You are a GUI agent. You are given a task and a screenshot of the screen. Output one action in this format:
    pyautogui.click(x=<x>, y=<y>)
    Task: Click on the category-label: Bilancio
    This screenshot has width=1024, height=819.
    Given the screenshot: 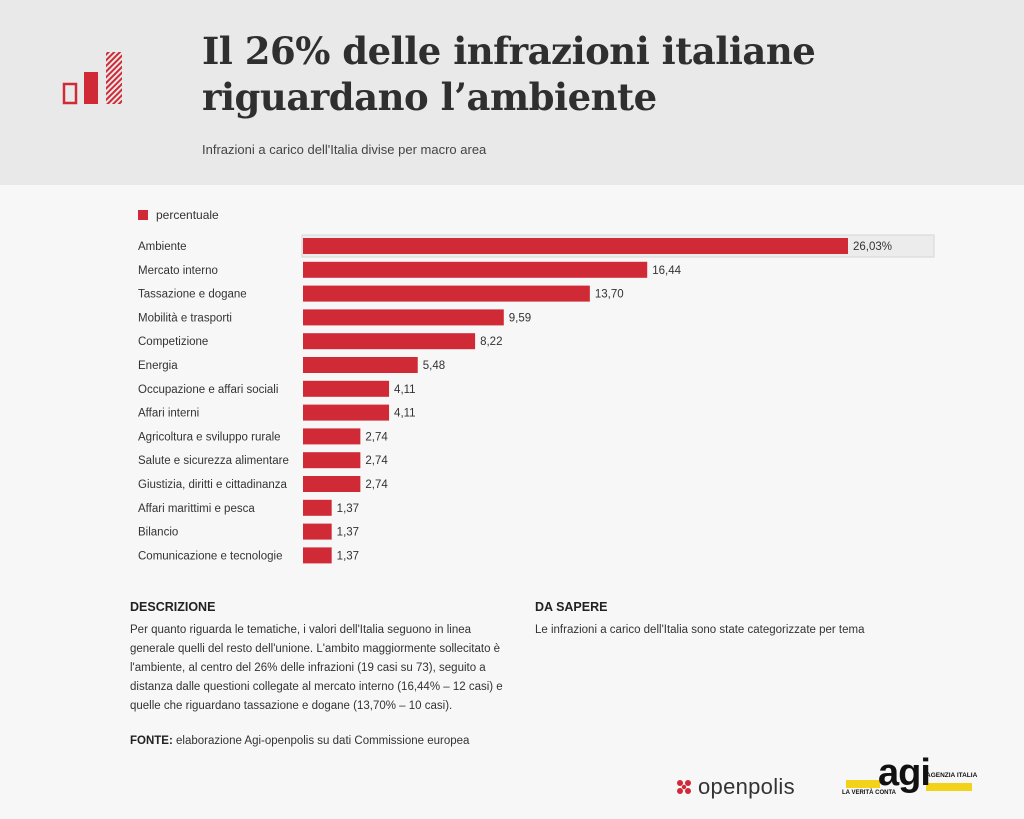 What is the action you would take?
    pyautogui.click(x=158, y=533)
    